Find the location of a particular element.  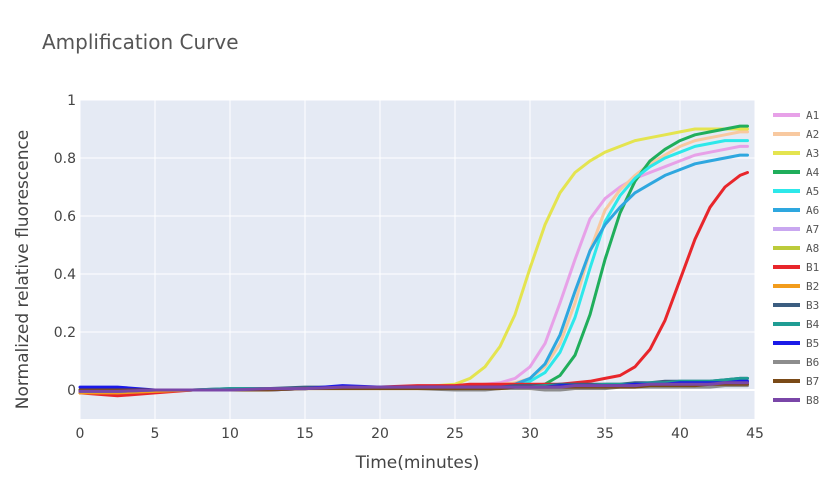

legend-label: A6 is located at coordinates (812, 210).